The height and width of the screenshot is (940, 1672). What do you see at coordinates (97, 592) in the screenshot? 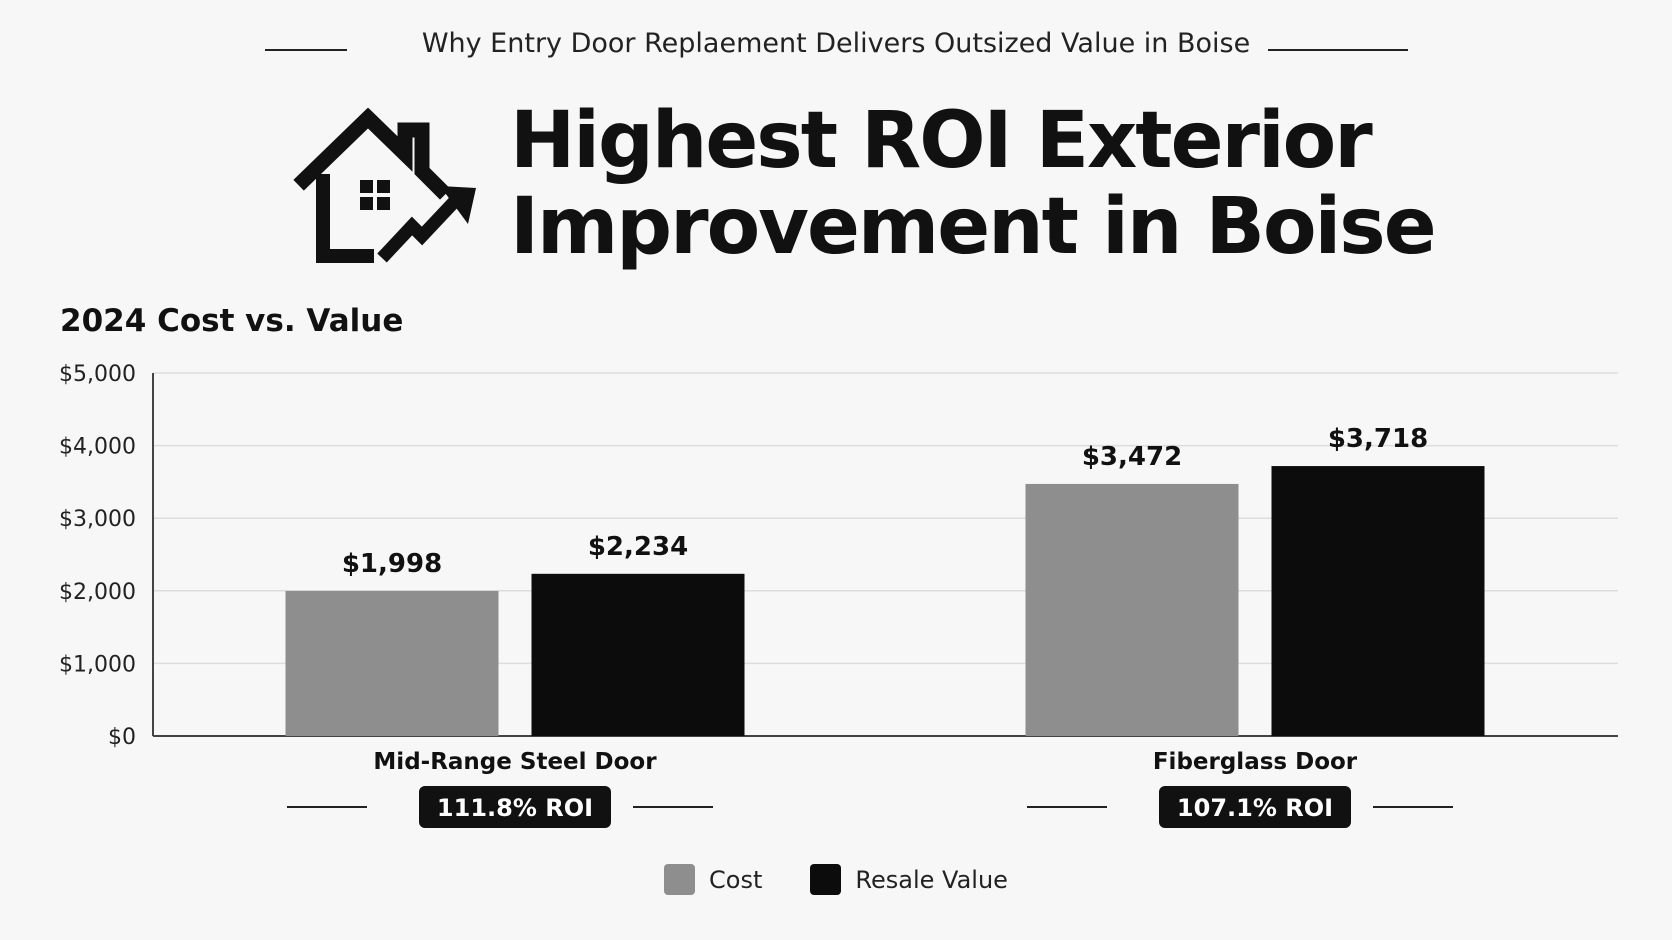
I see `y-tick-label: $2,000` at bounding box center [97, 592].